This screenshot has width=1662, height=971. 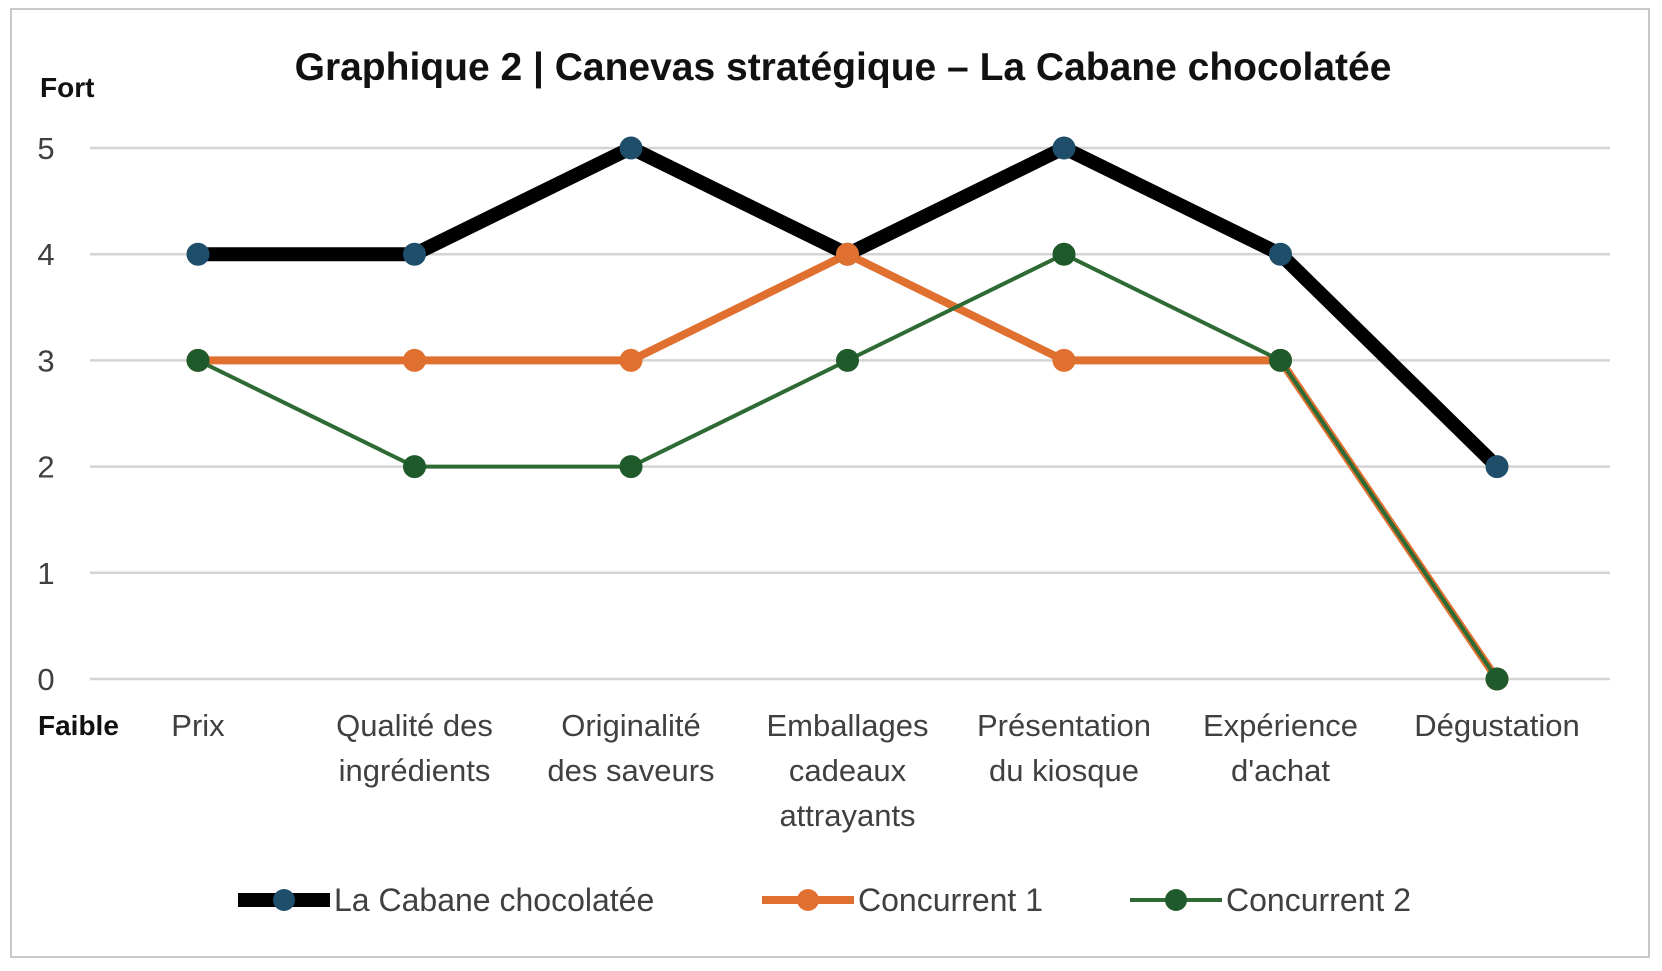 What do you see at coordinates (45, 573) in the screenshot?
I see `y-tick-label: 1` at bounding box center [45, 573].